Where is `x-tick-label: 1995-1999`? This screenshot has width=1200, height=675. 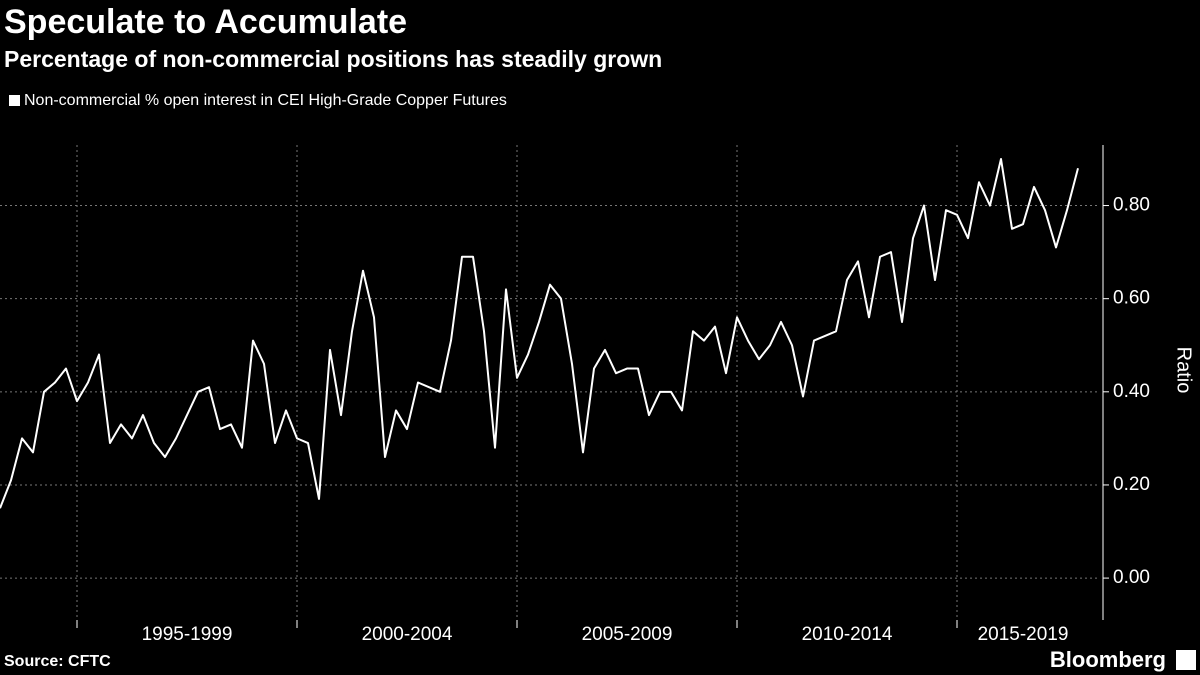 x-tick-label: 1995-1999 is located at coordinates (187, 634).